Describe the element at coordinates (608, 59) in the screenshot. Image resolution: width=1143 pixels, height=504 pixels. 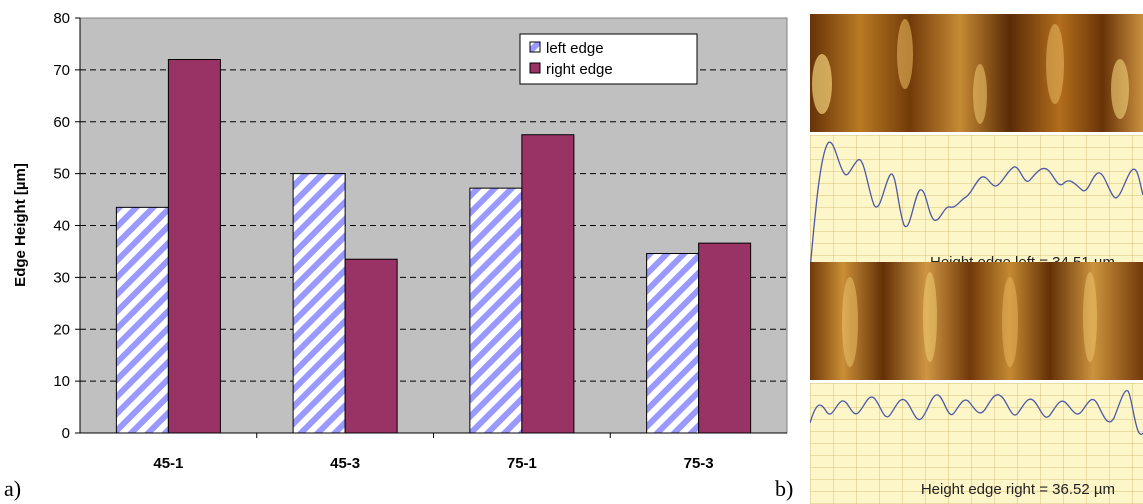
I see `legend: left edge right edge` at that location.